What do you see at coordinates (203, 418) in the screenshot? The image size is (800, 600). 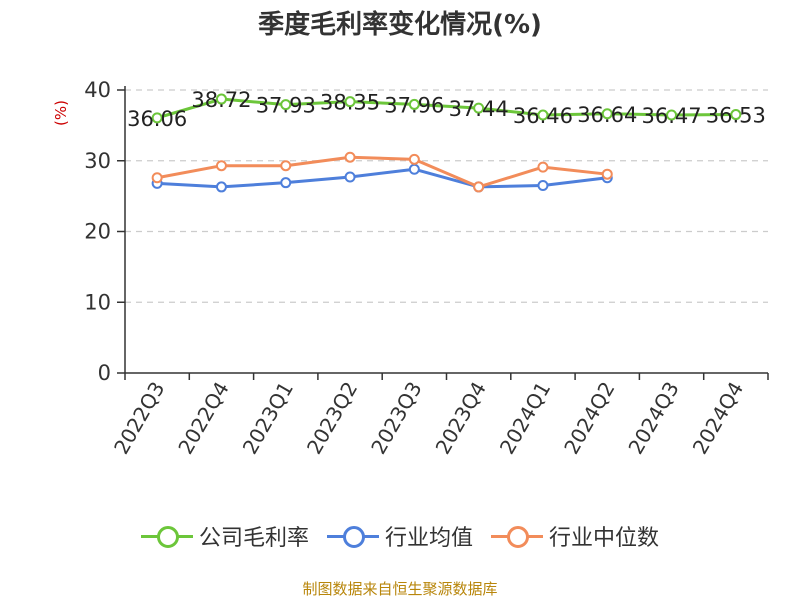 I see `x-tick-label: 2022Q4` at bounding box center [203, 418].